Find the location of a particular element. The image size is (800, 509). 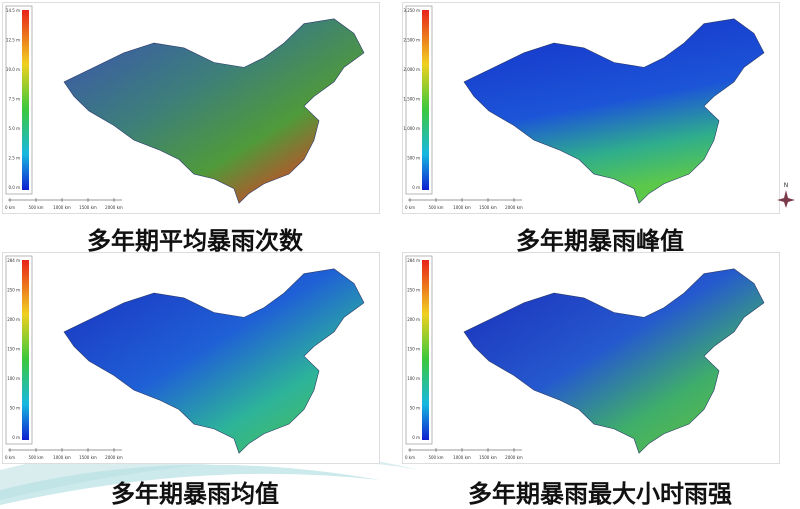

compass-label: N is located at coordinates (786, 185).